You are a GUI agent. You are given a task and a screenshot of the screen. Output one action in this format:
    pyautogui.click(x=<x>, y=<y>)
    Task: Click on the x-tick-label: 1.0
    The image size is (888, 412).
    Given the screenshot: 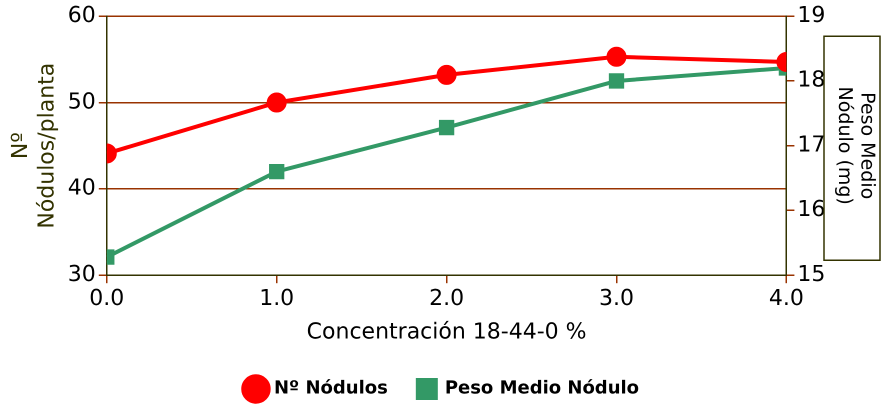 What is the action you would take?
    pyautogui.click(x=276, y=299)
    